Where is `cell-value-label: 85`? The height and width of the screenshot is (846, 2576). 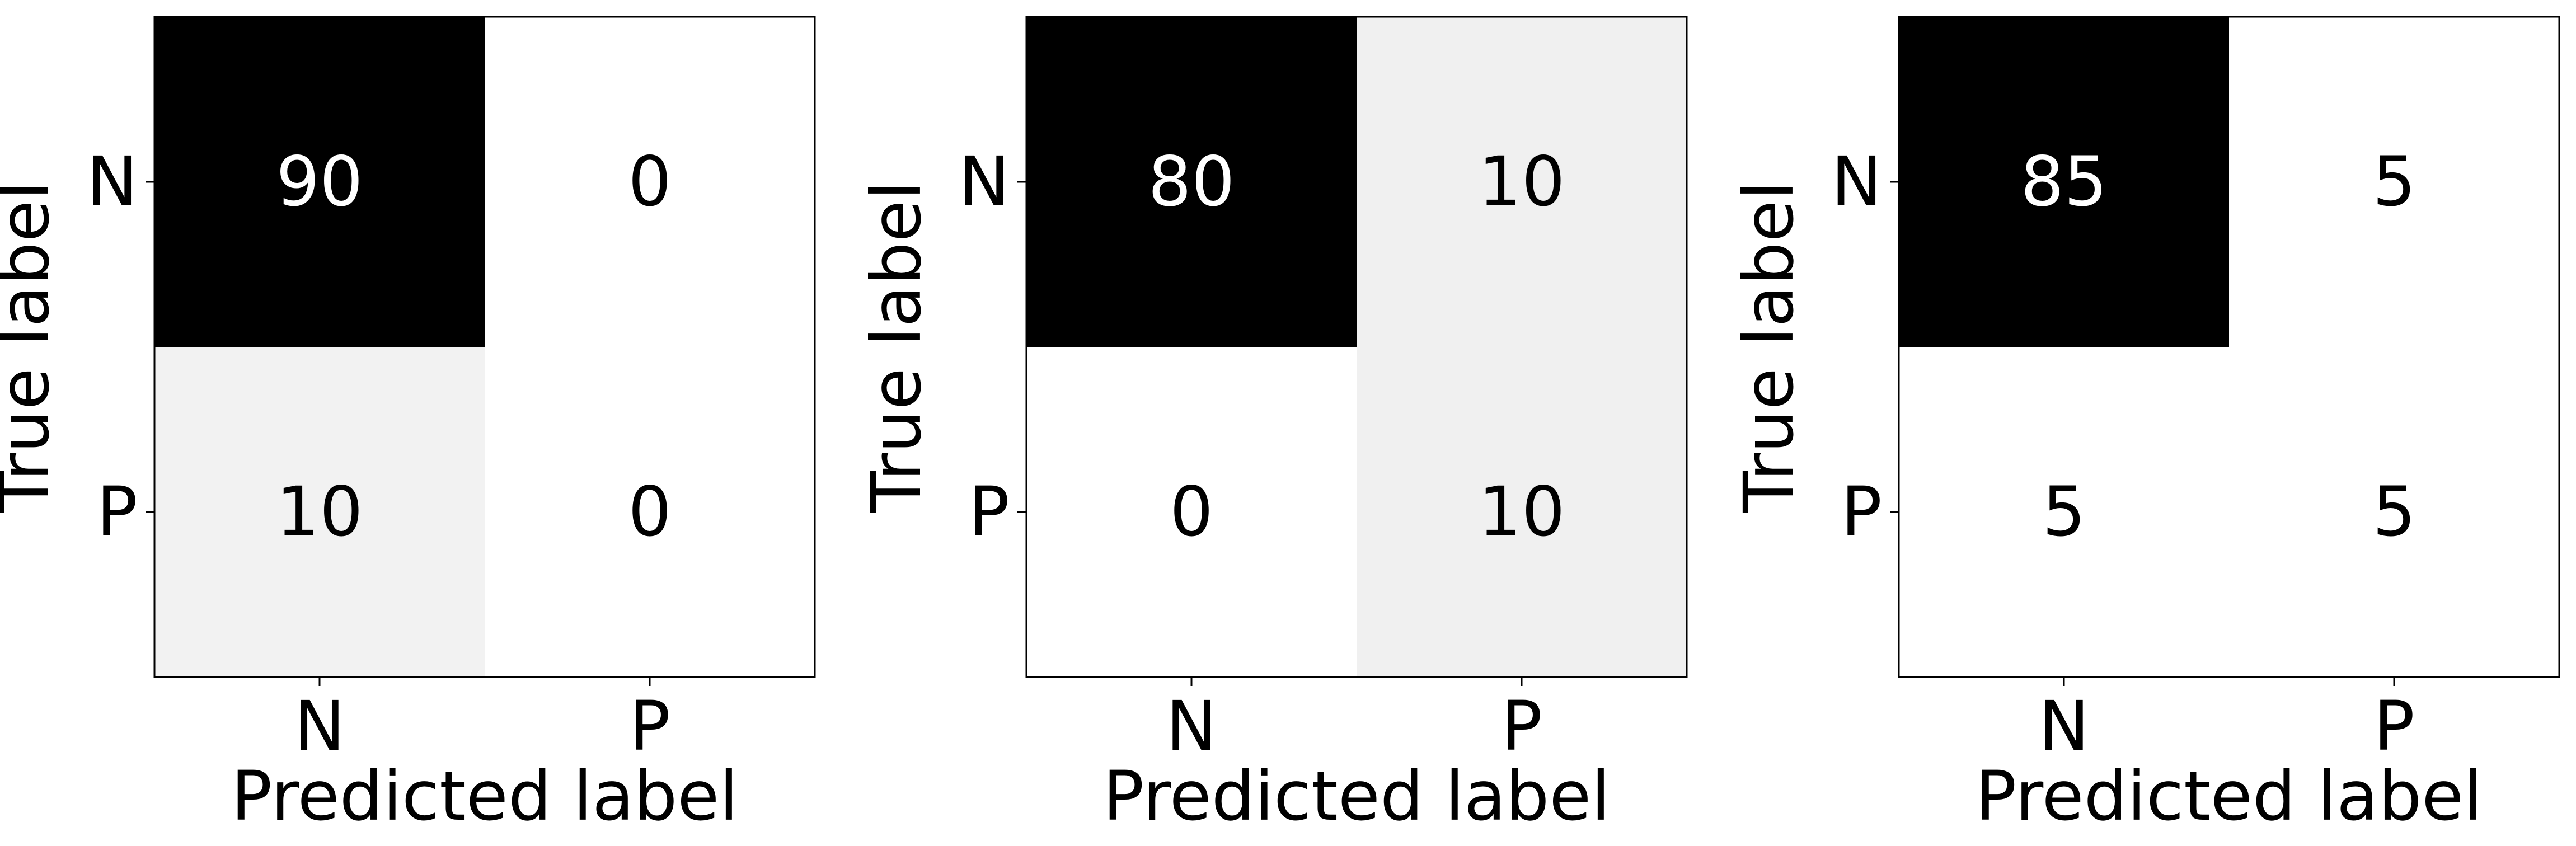
cell-value-label: 85 is located at coordinates (2063, 182).